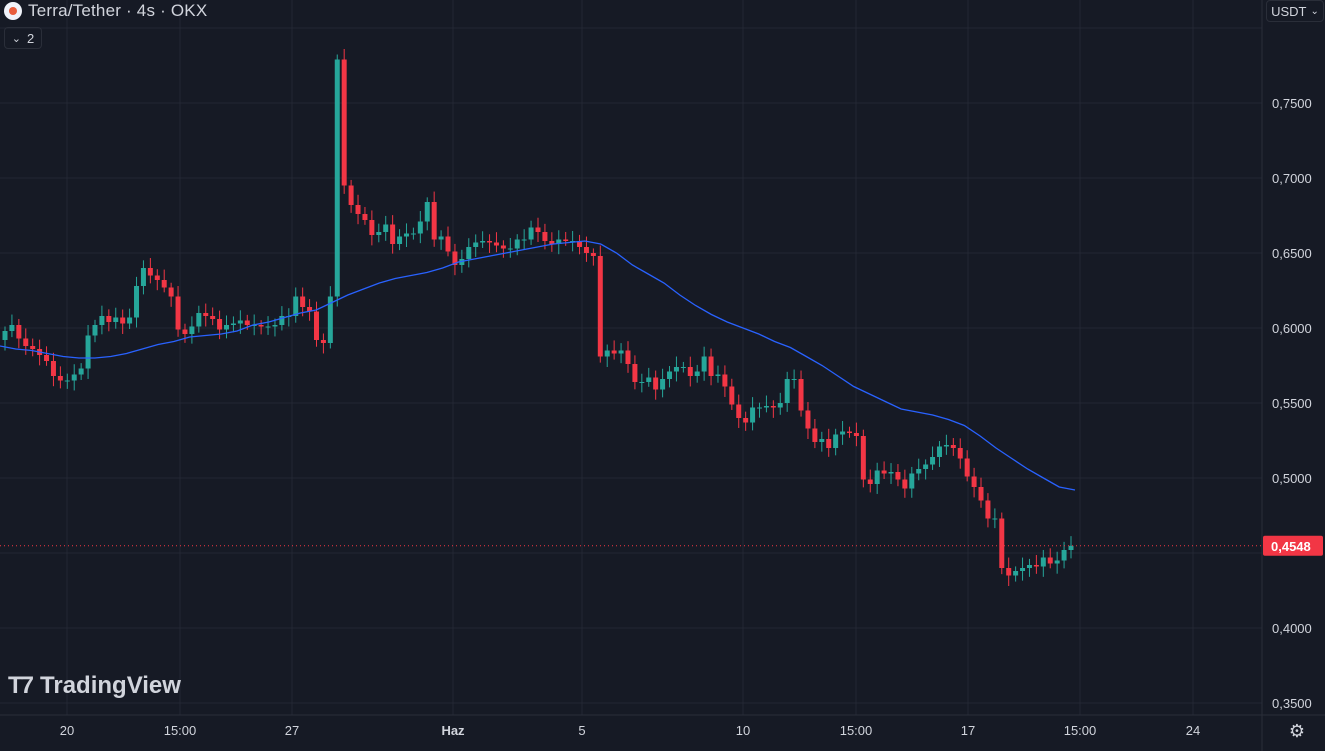 This screenshot has height=751, width=1325. I want to click on time-tick-label: 17, so click(968, 730).